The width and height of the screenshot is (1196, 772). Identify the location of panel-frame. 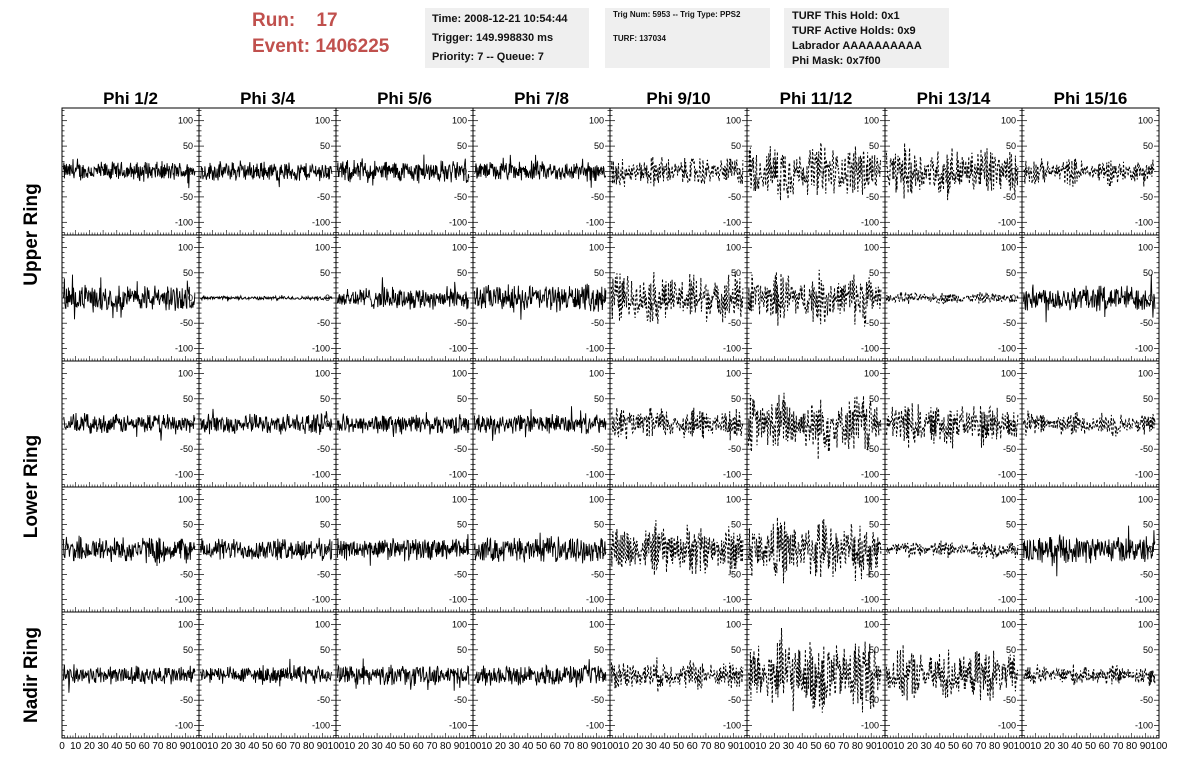
(953, 675).